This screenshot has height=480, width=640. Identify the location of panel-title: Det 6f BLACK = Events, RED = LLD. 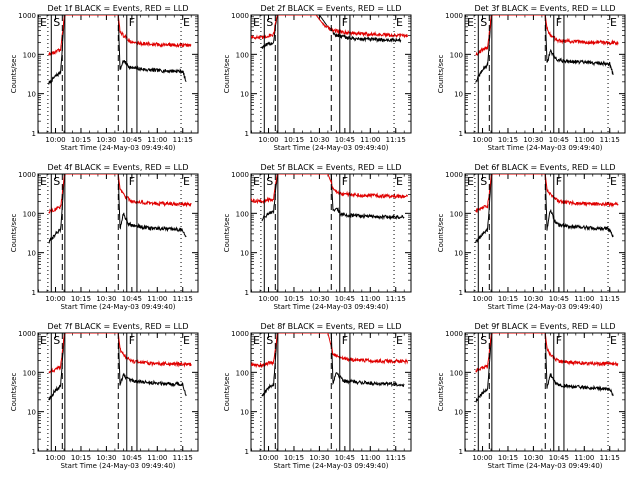
(544, 167).